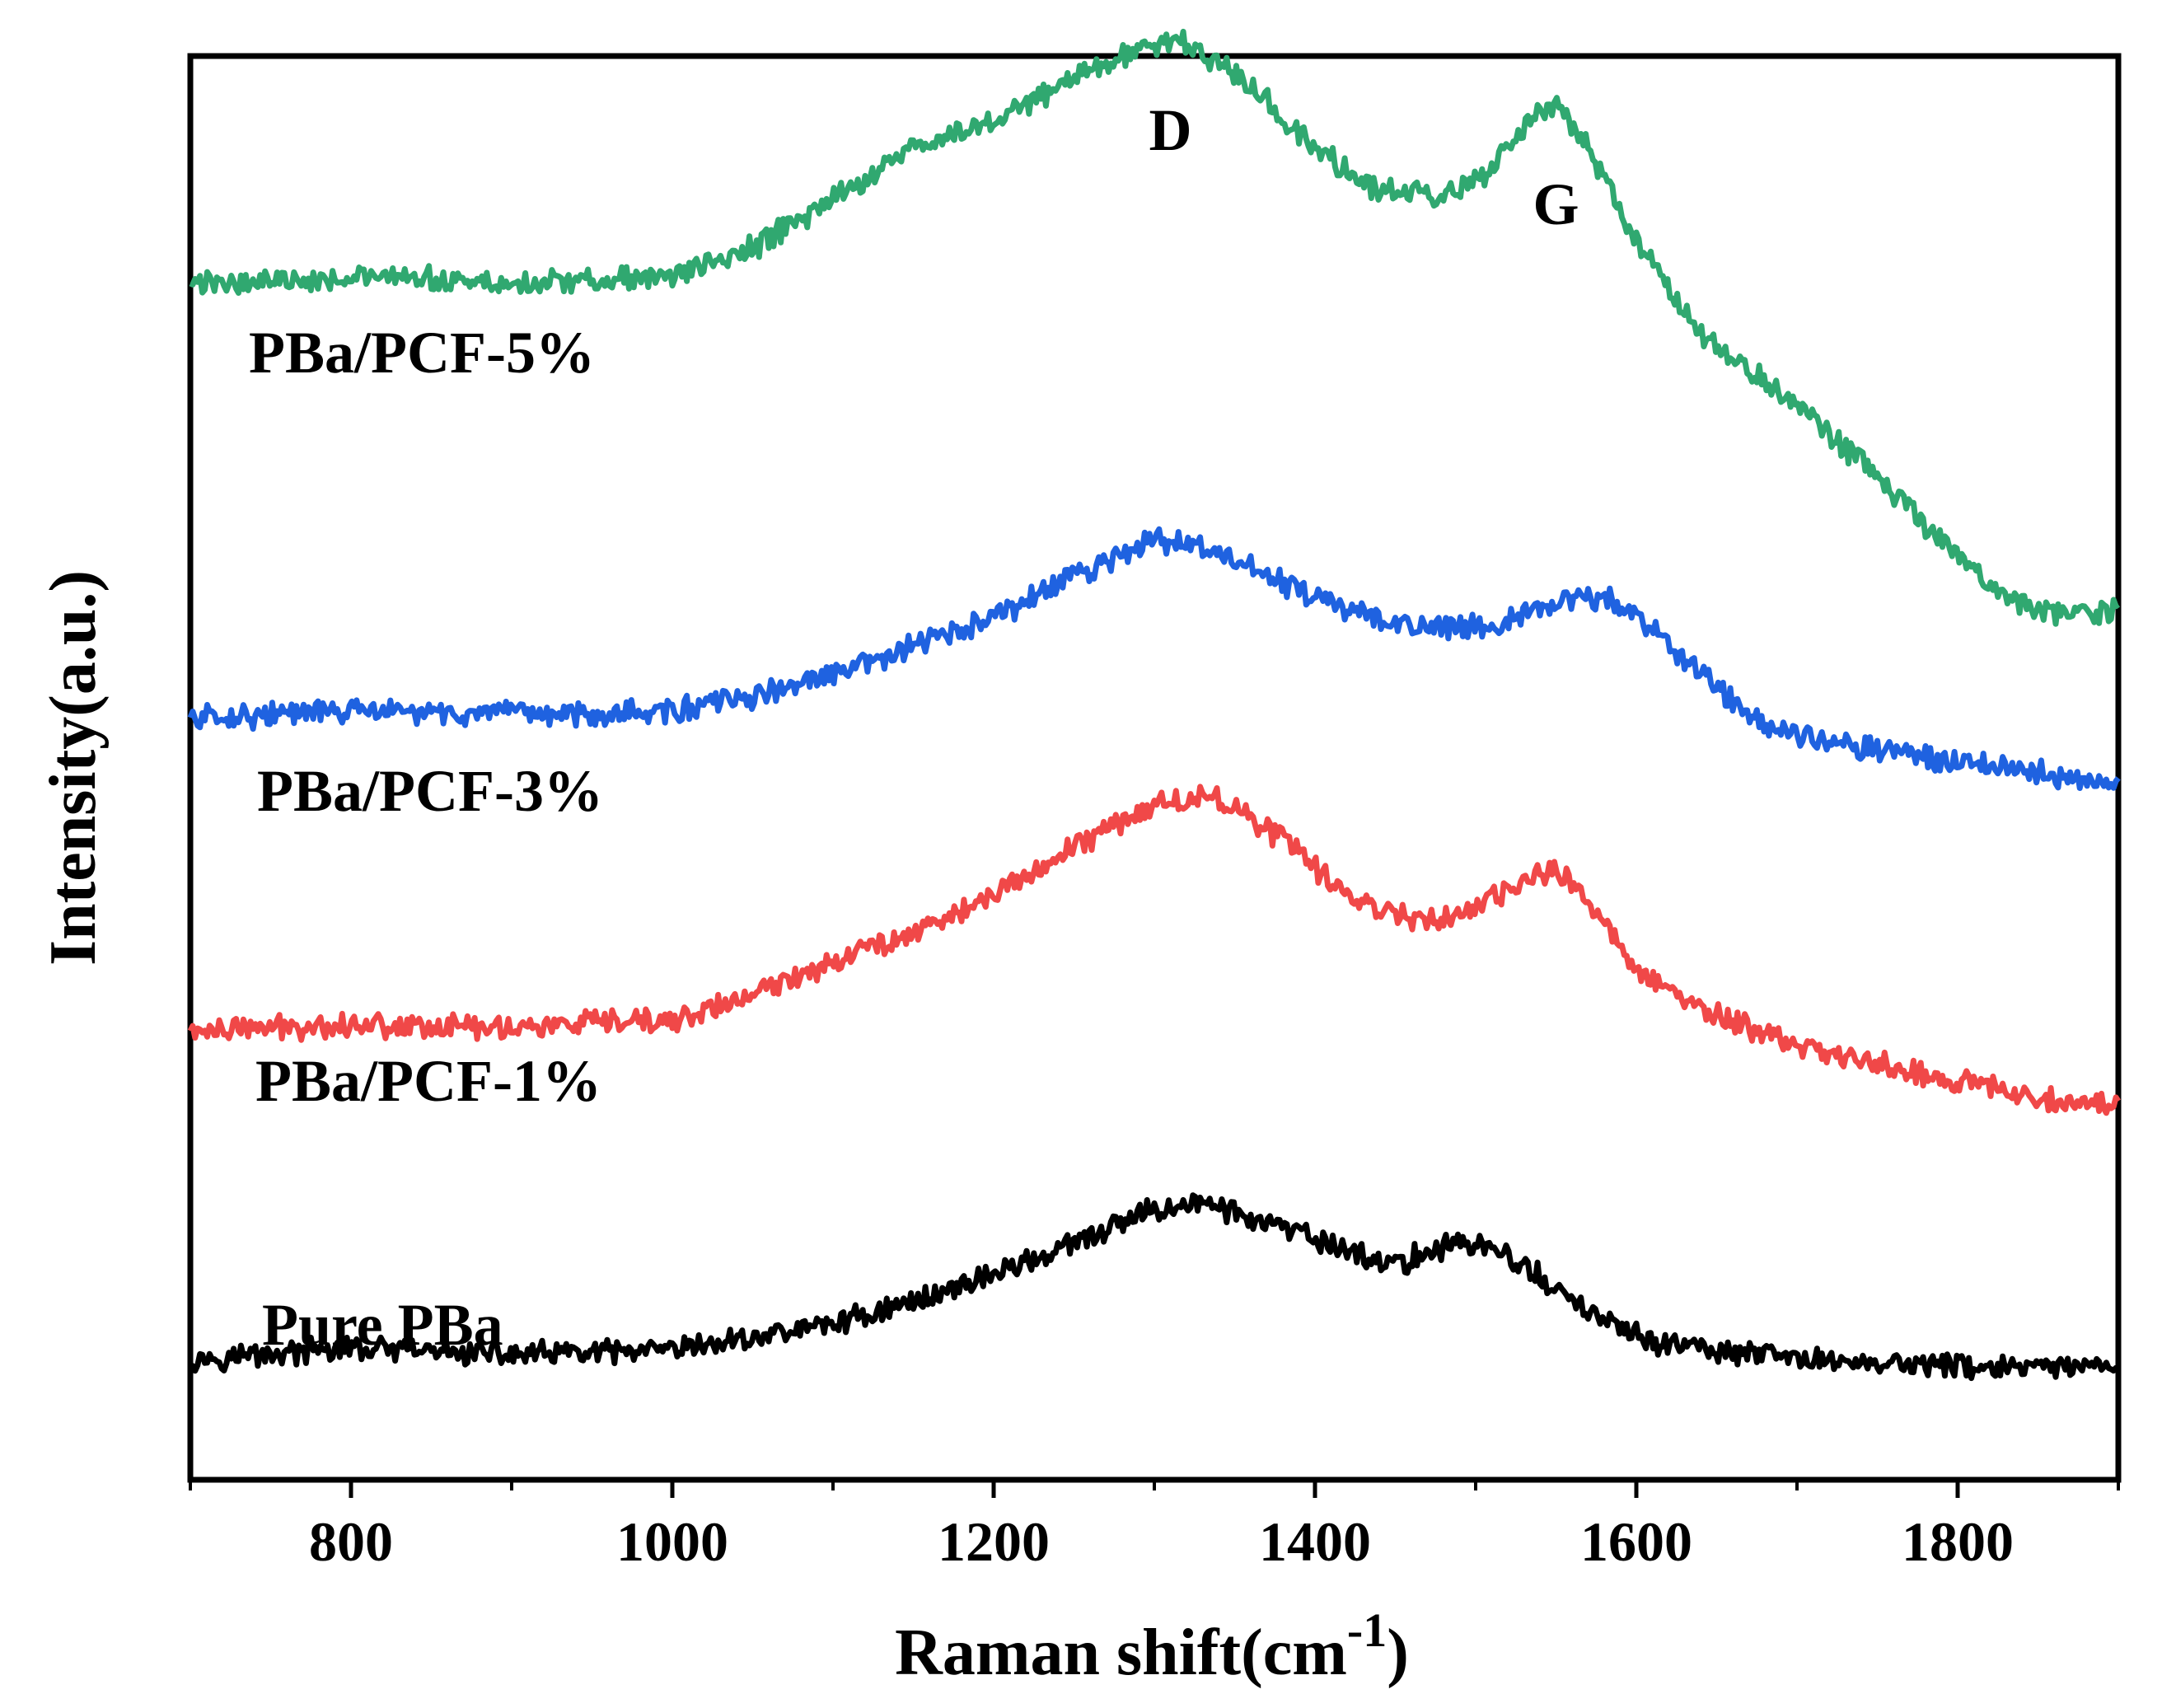 The image size is (2176, 1708). What do you see at coordinates (1367, 1630) in the screenshot?
I see `x-axis-title-superscript: -1` at bounding box center [1367, 1630].